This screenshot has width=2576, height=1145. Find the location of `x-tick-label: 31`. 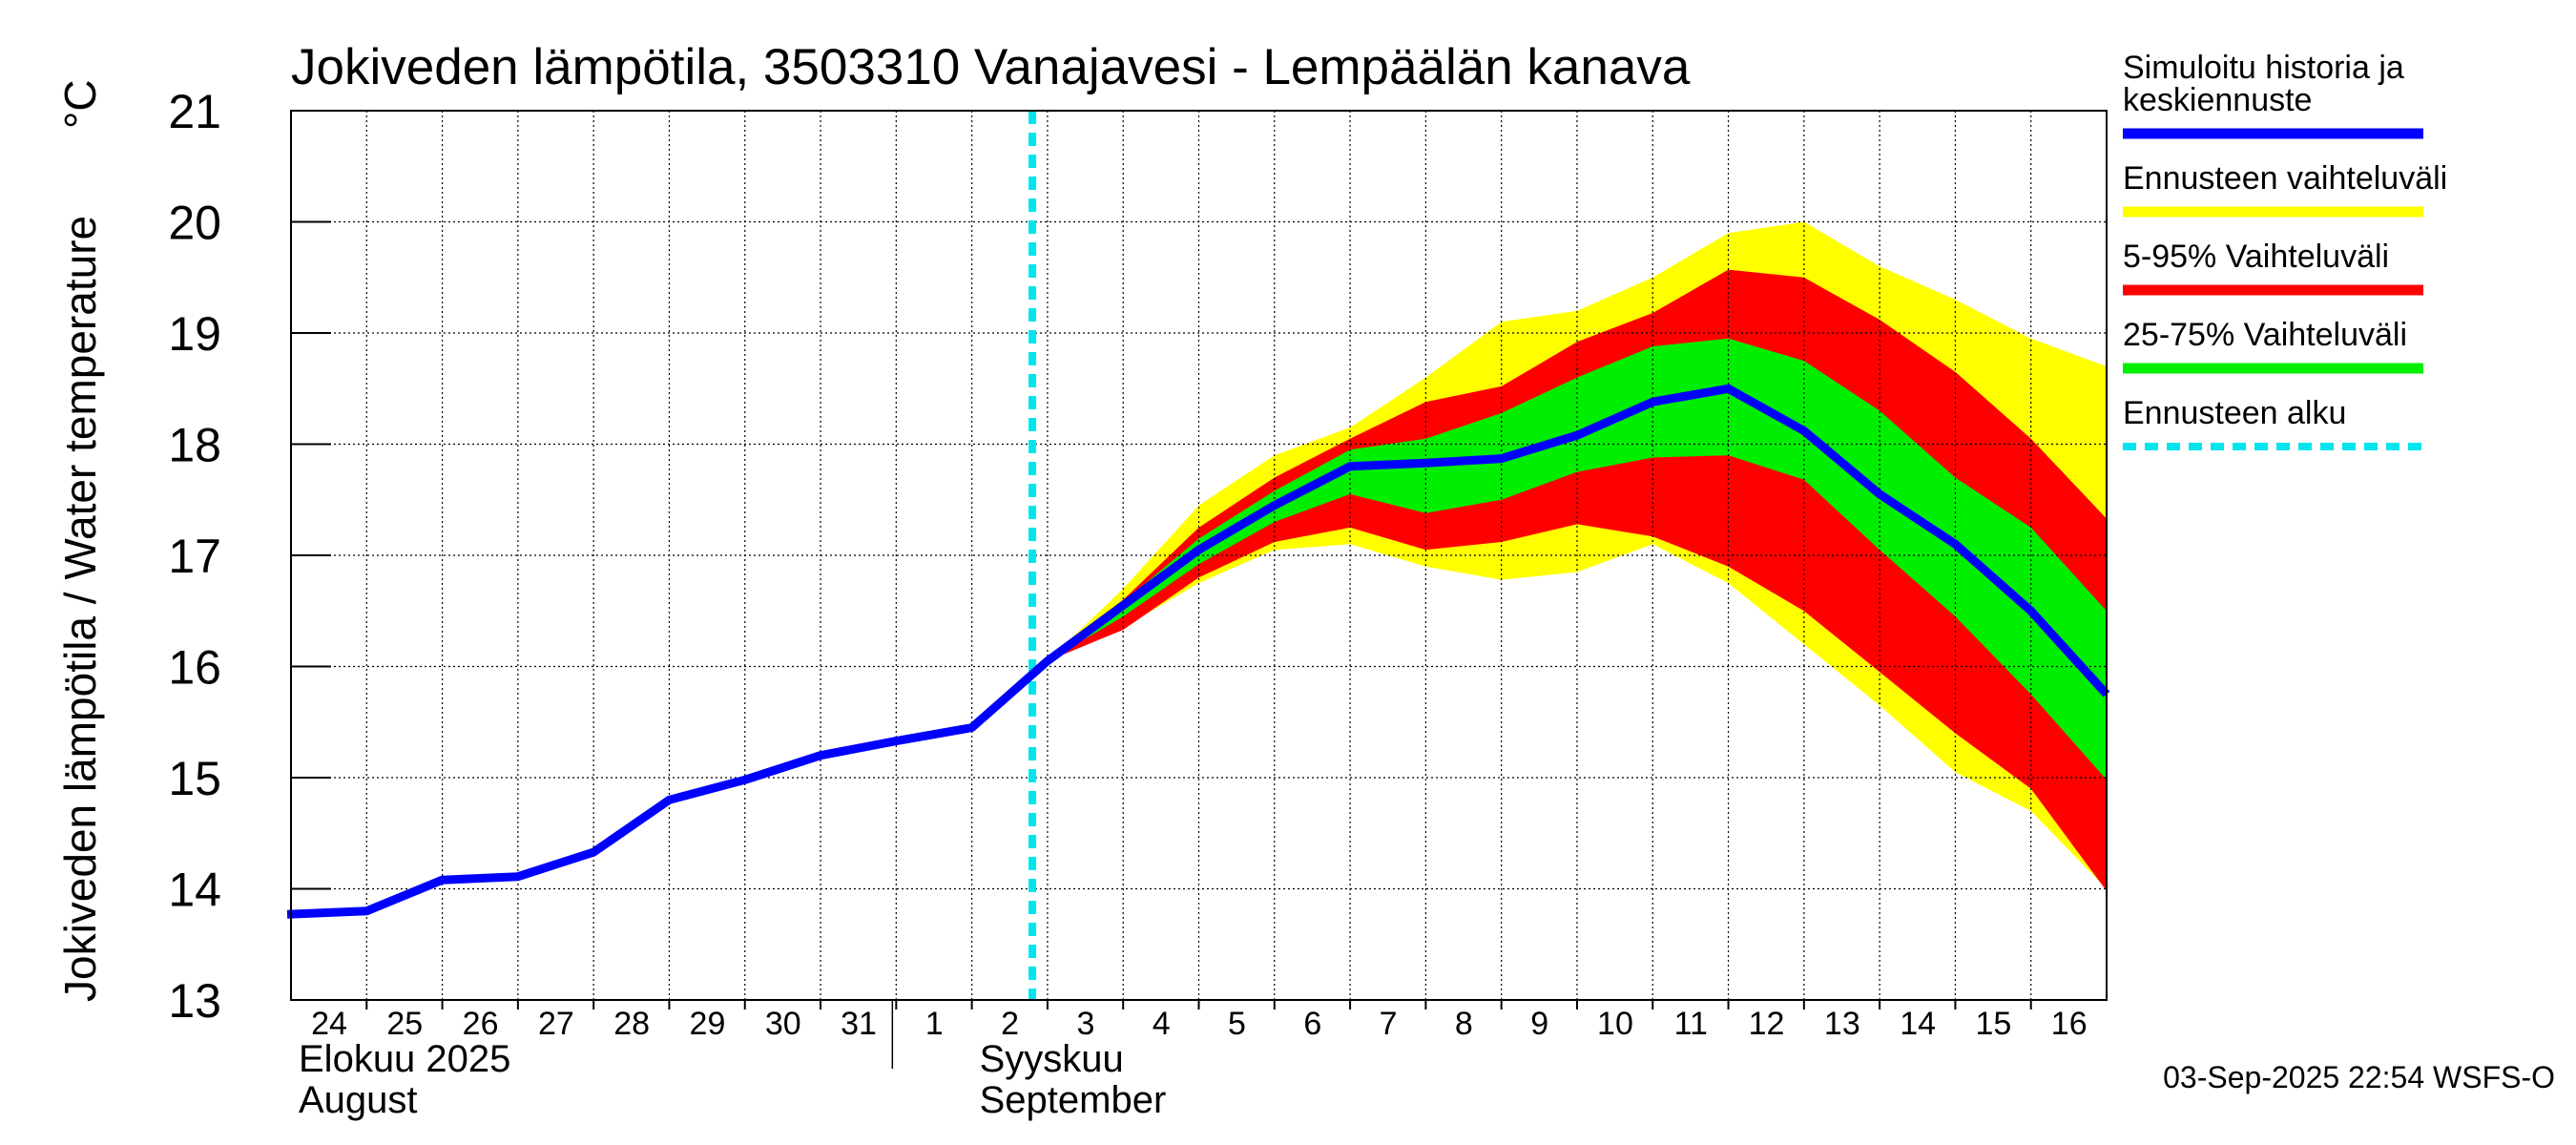

x-tick-label: 31 is located at coordinates (859, 1024).